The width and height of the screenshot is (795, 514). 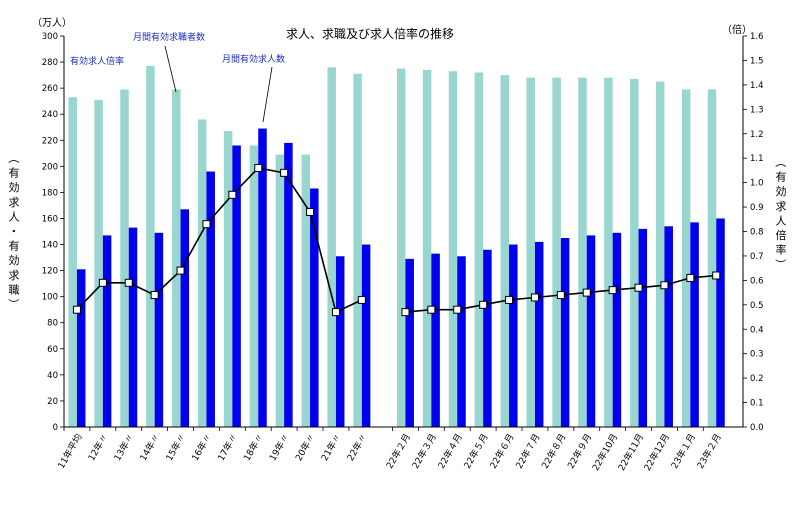 I want to click on y-tick-label: 180, so click(x=50, y=193).